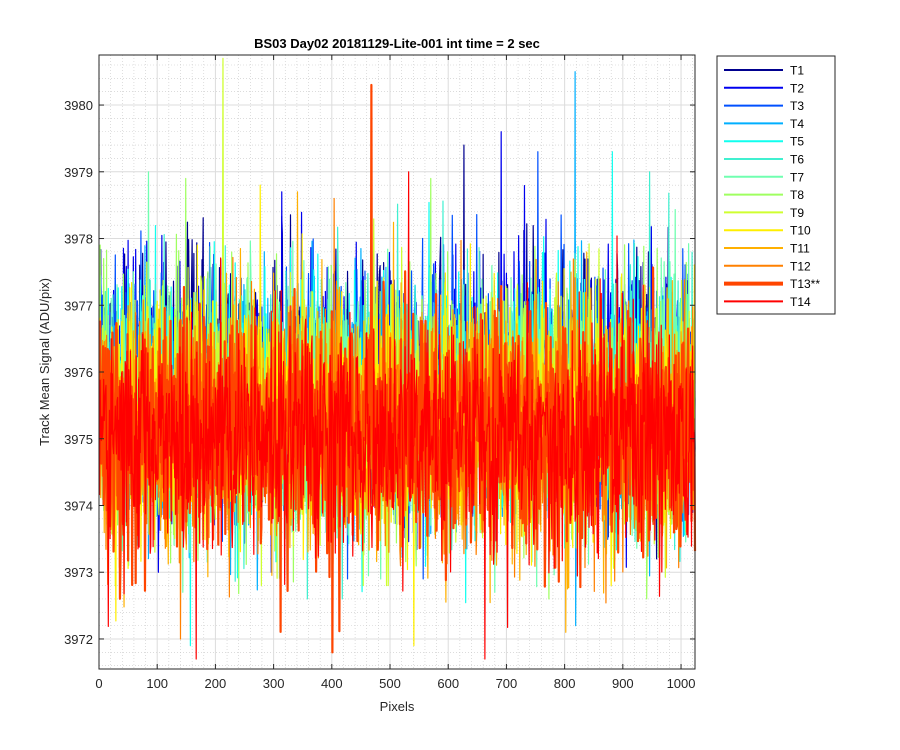 The height and width of the screenshot is (750, 900). I want to click on x-tick-label: 500, so click(390, 683).